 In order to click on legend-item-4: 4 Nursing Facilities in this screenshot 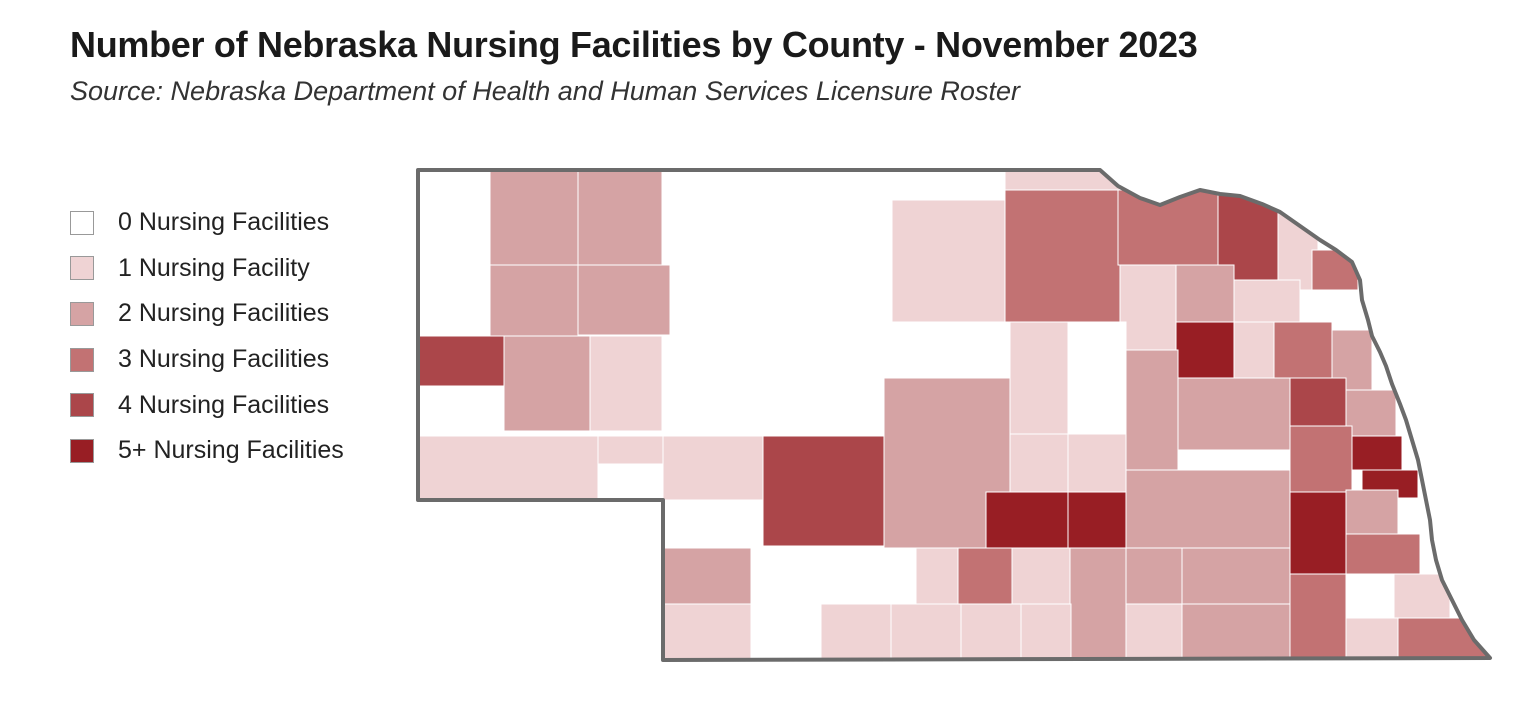, I will do `click(207, 405)`.